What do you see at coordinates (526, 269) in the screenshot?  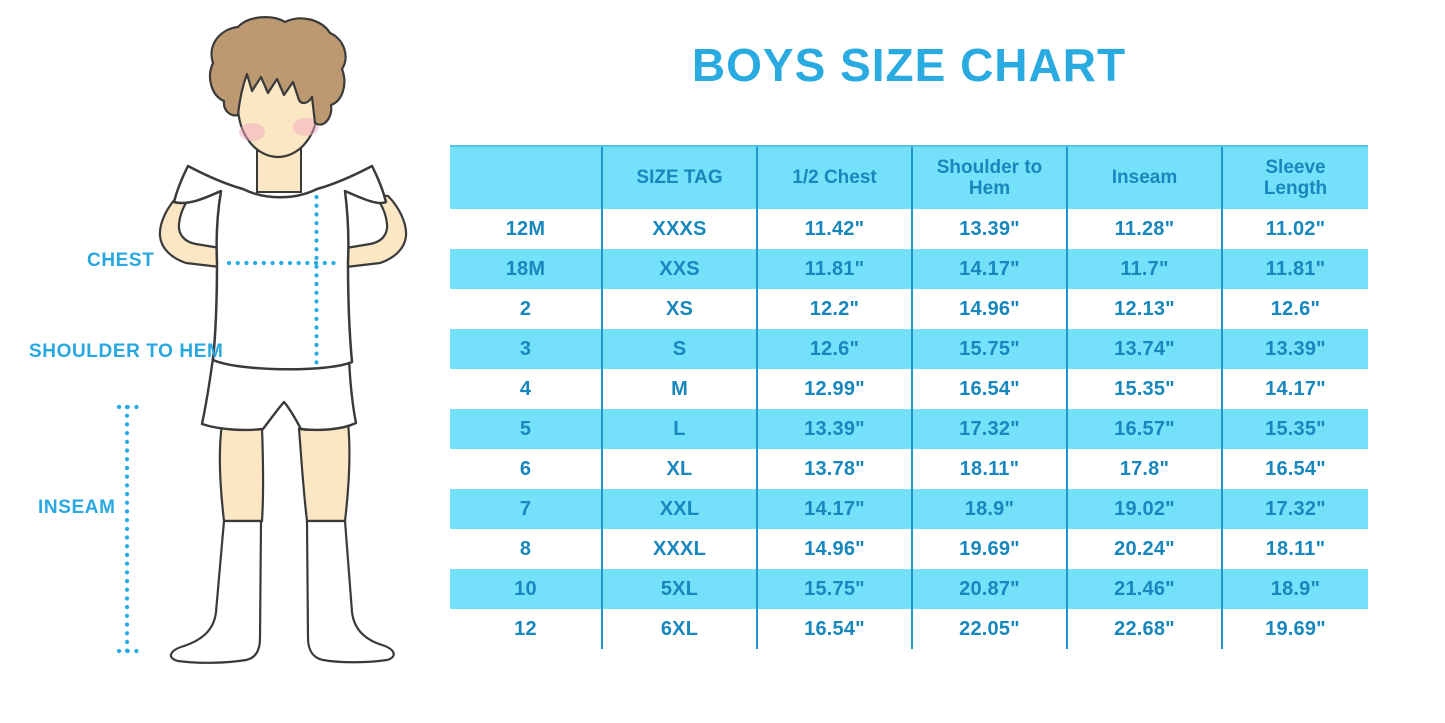 I see `row-size-cell: 18M` at bounding box center [526, 269].